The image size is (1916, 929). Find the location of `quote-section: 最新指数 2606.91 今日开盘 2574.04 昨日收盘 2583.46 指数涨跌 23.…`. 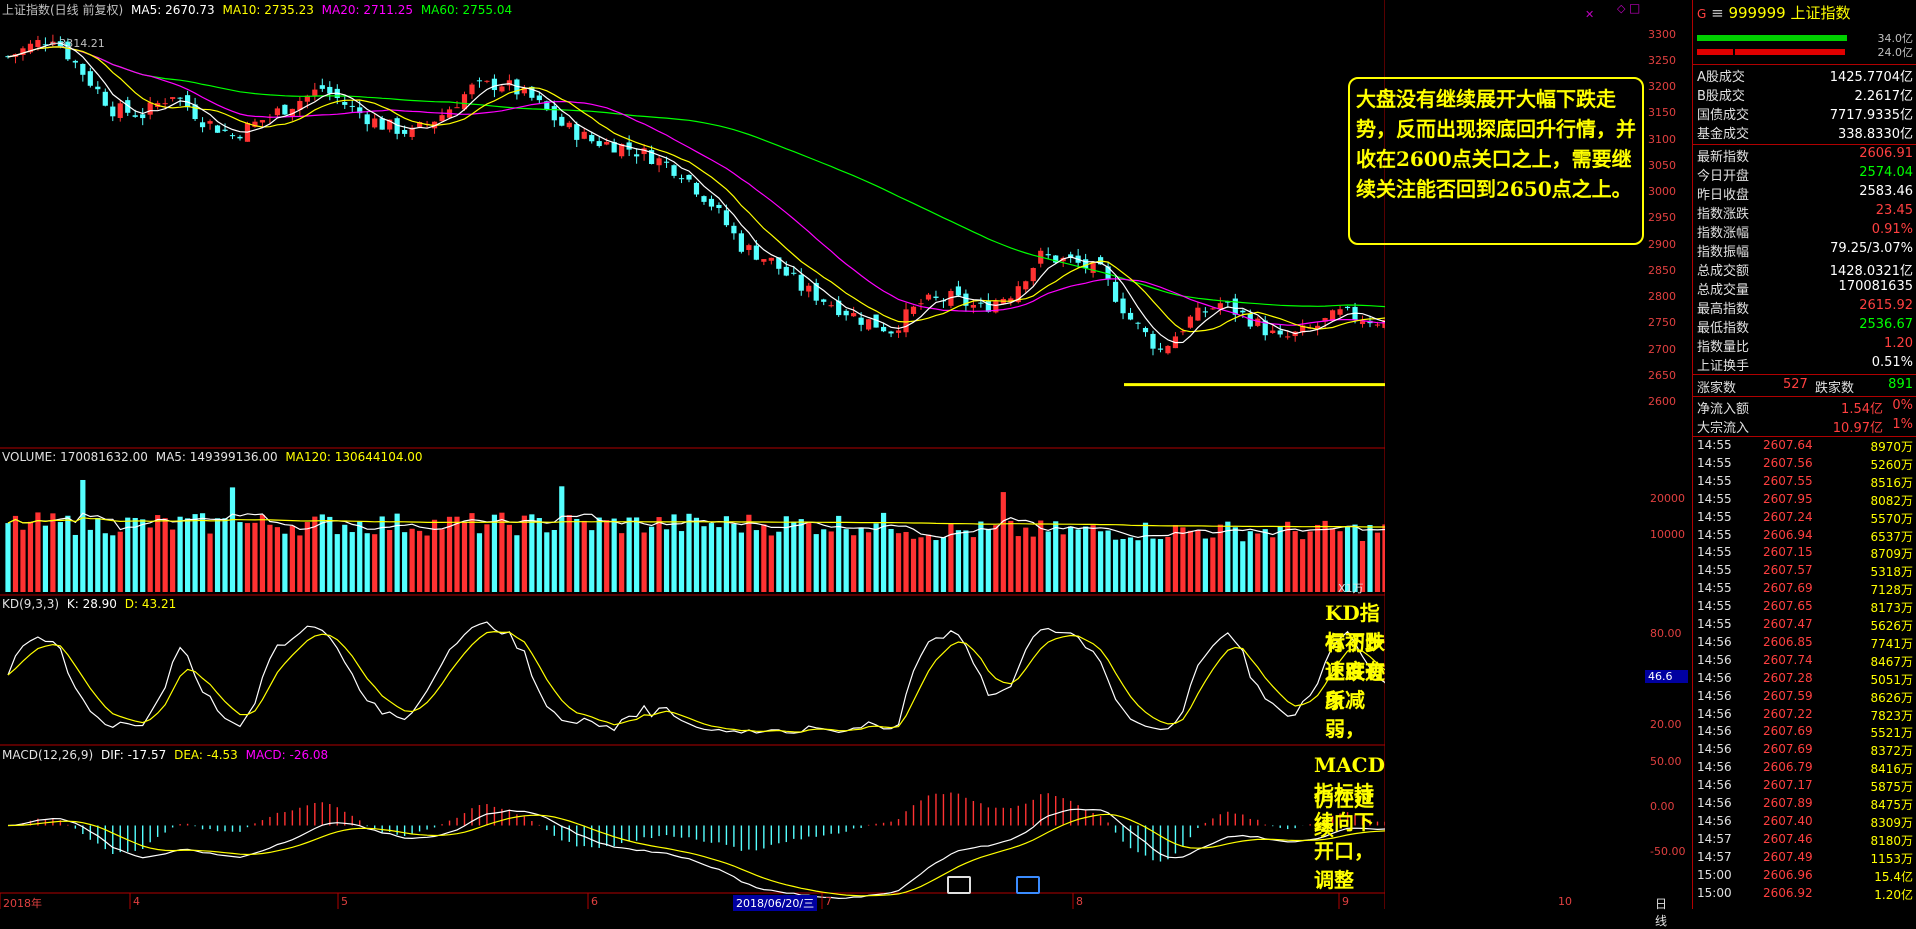

quote-section: 最新指数 2606.91 今日开盘 2574.04 昨日收盘 2583.46 指数涨跌 23.… is located at coordinates (1804, 260).